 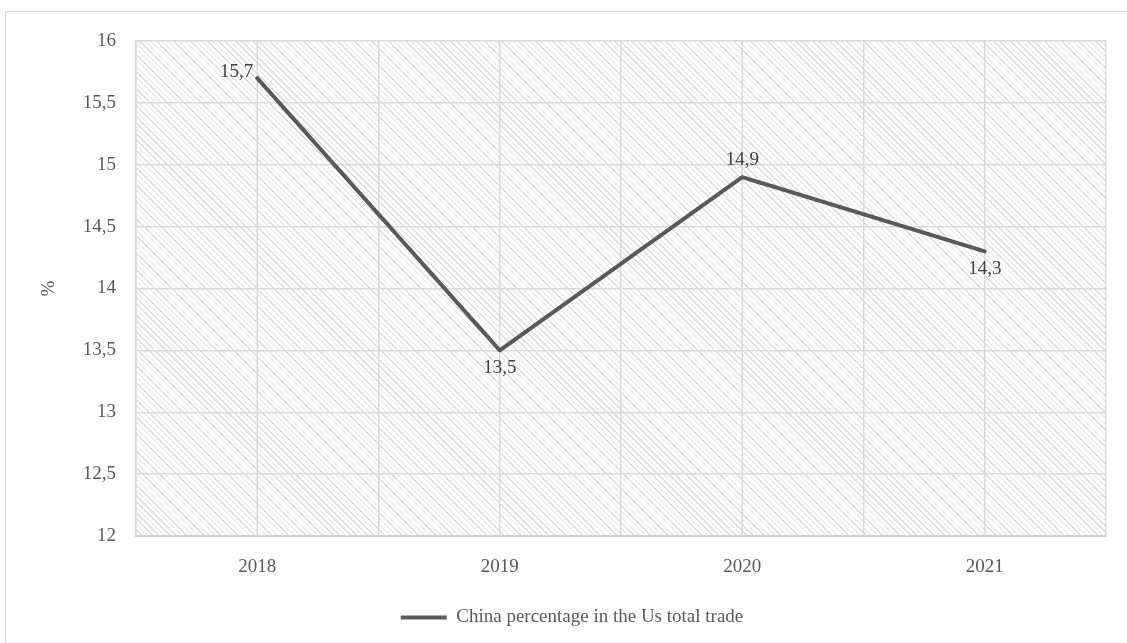 I want to click on y-axis-title: %, so click(x=48, y=288).